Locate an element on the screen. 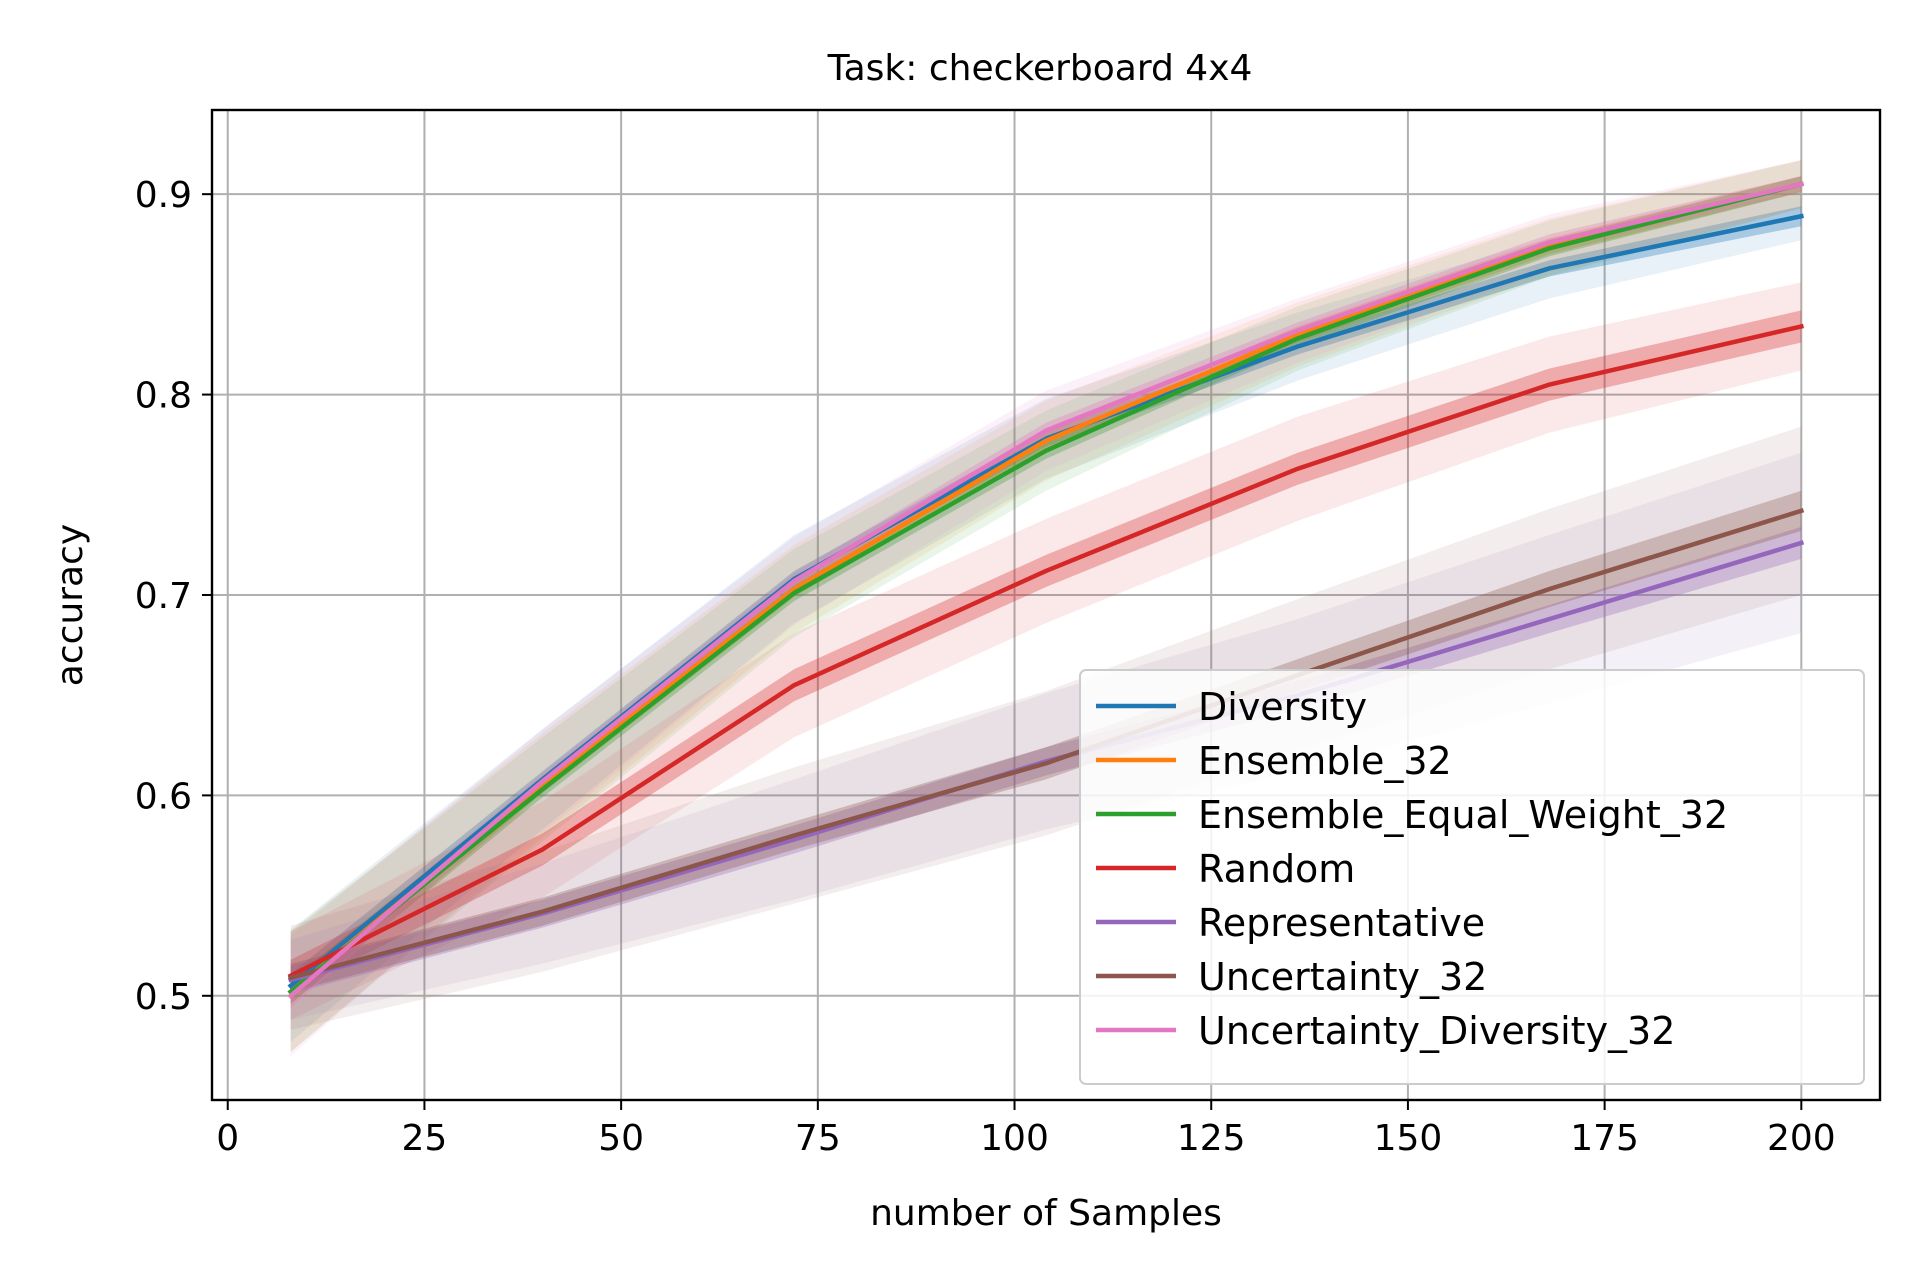 Image resolution: width=1920 pixels, height=1280 pixels. y-axis: 0.5 0.6 0.7 0.8 0.9 is located at coordinates (173, 596).